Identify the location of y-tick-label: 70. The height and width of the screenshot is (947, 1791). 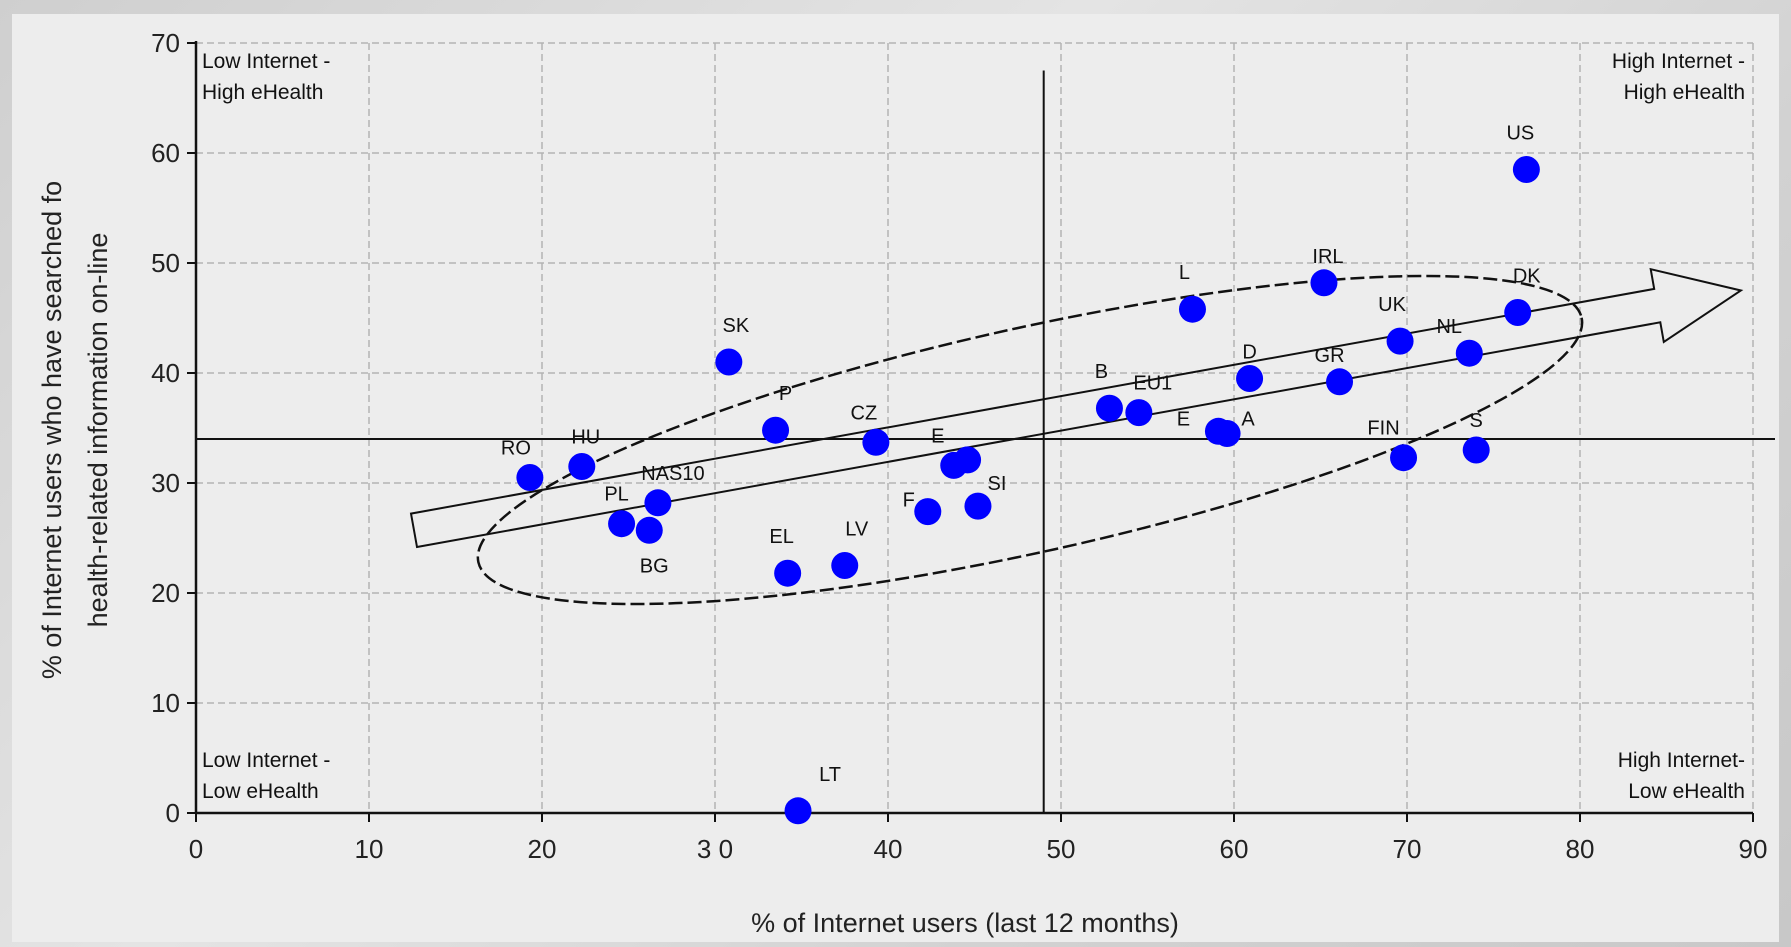
(165, 43).